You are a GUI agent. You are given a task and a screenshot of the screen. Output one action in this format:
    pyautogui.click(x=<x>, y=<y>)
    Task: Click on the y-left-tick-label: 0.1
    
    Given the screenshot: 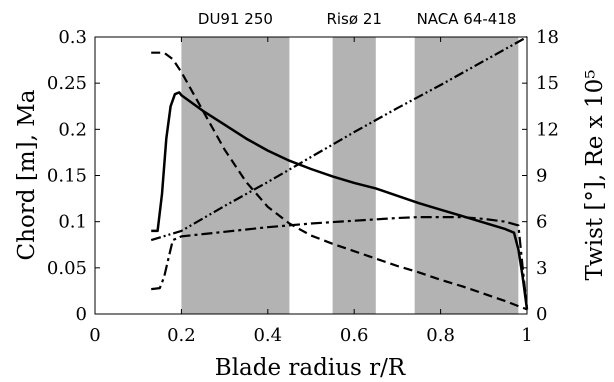 What is the action you would take?
    pyautogui.click(x=72, y=222)
    